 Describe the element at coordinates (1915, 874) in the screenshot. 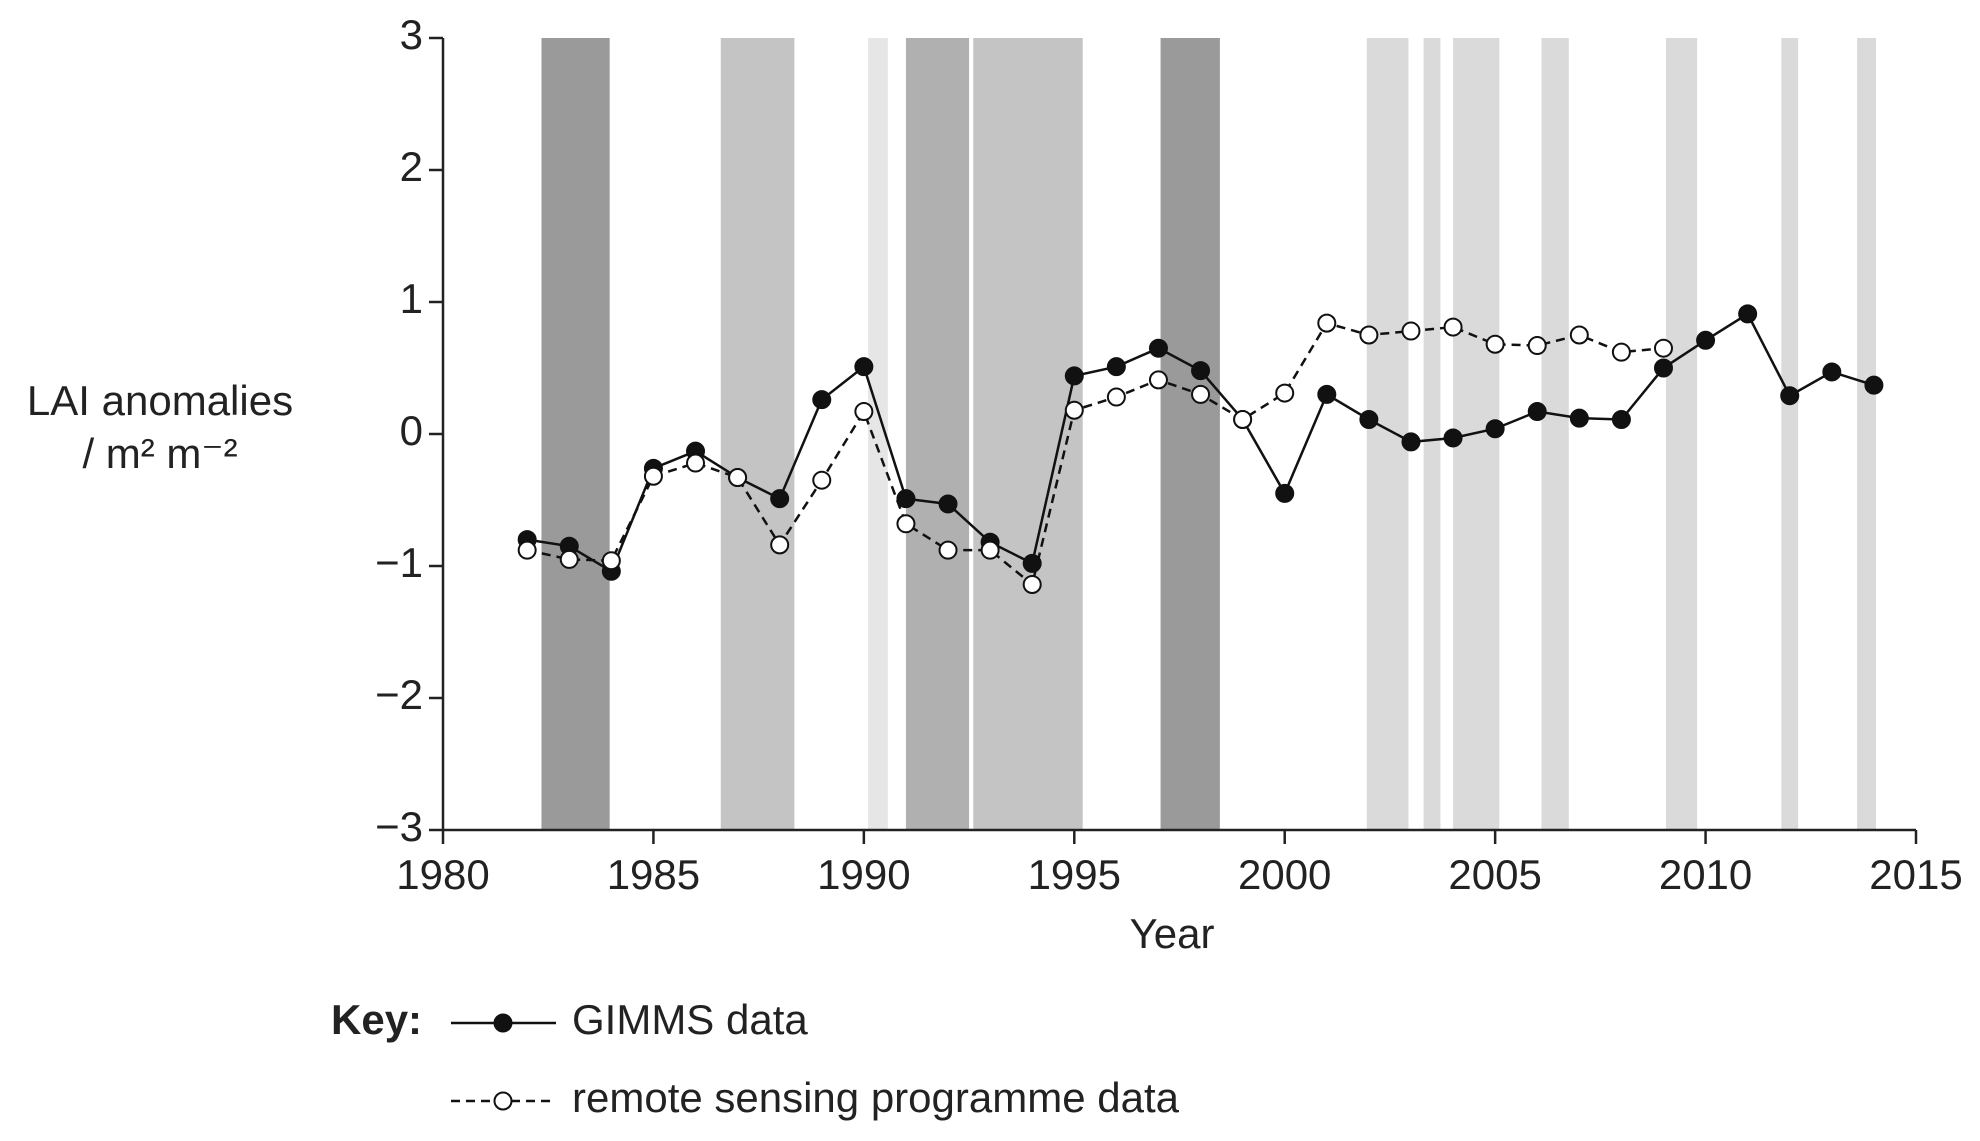

I see `x-tick-label: 2015` at that location.